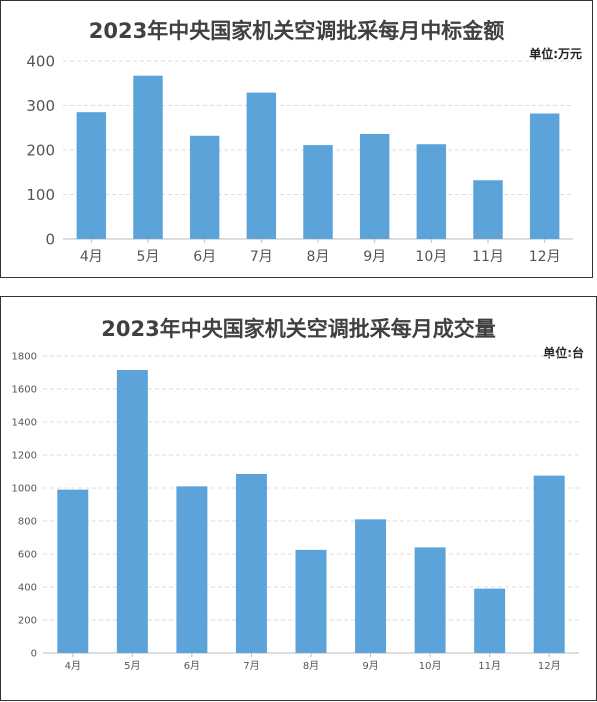 This screenshot has width=597, height=702. Describe the element at coordinates (563, 353) in the screenshot. I see `unit-label: 单位:台` at that location.